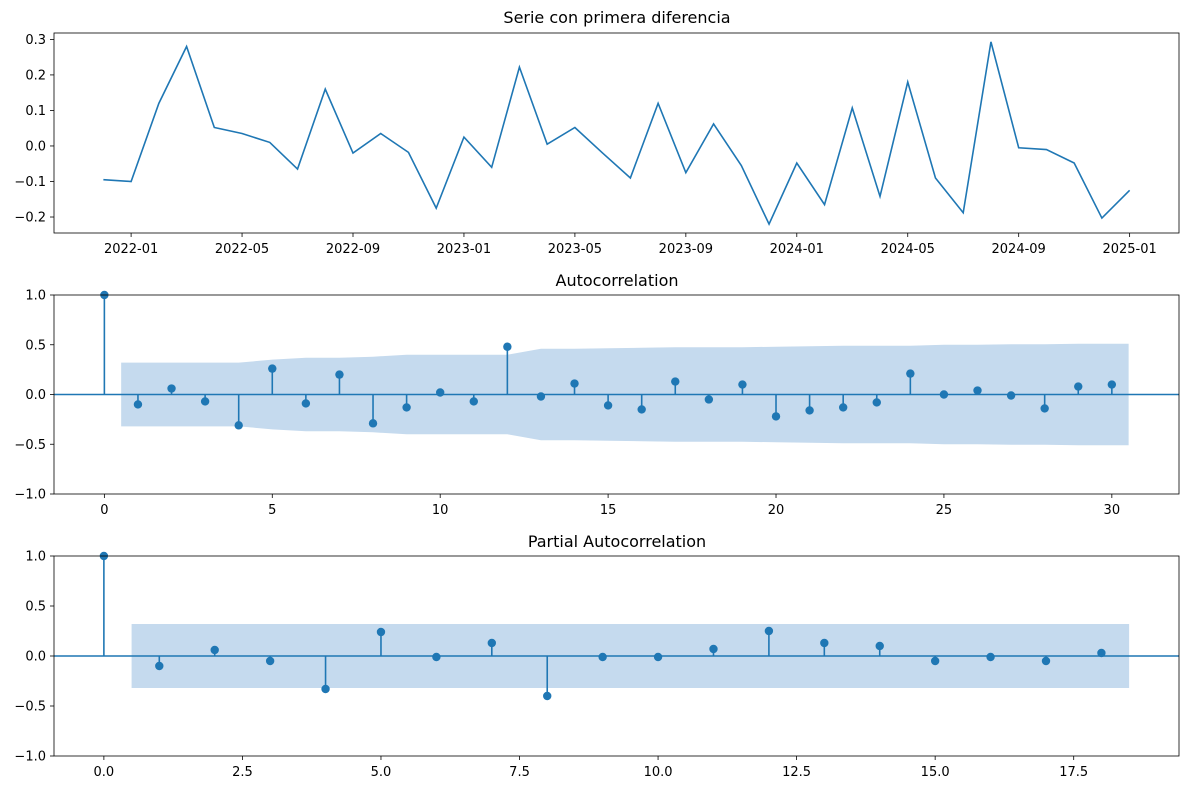 The width and height of the screenshot is (1190, 790). What do you see at coordinates (1019, 249) in the screenshot?
I see `x-tick-label: 2024-09` at bounding box center [1019, 249].